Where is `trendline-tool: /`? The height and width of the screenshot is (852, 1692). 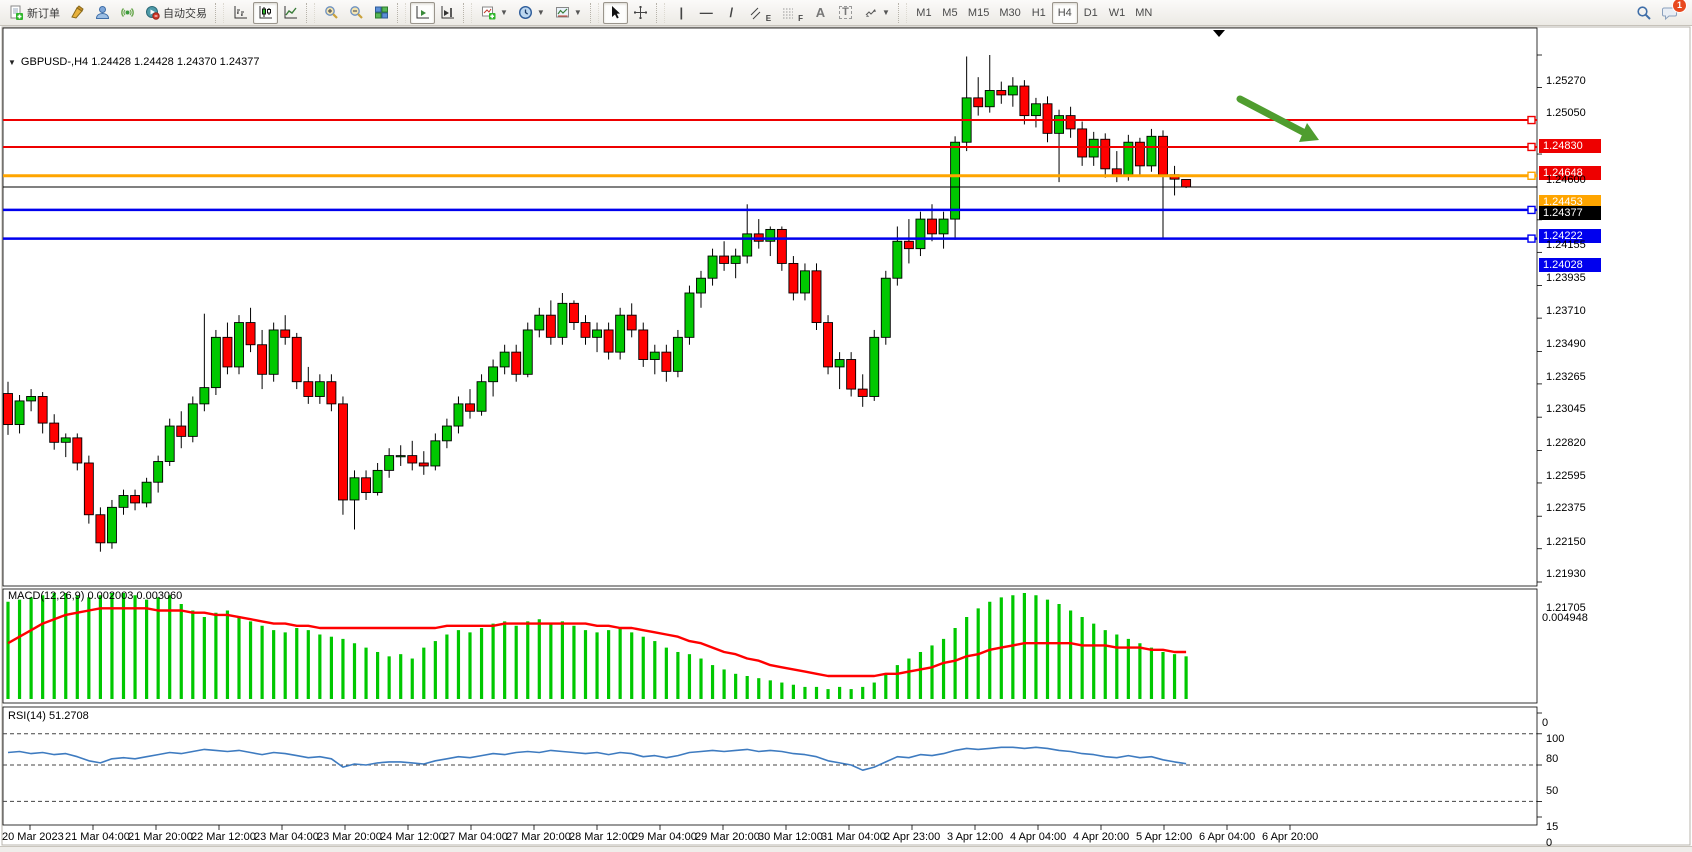 trendline-tool: / is located at coordinates (731, 13).